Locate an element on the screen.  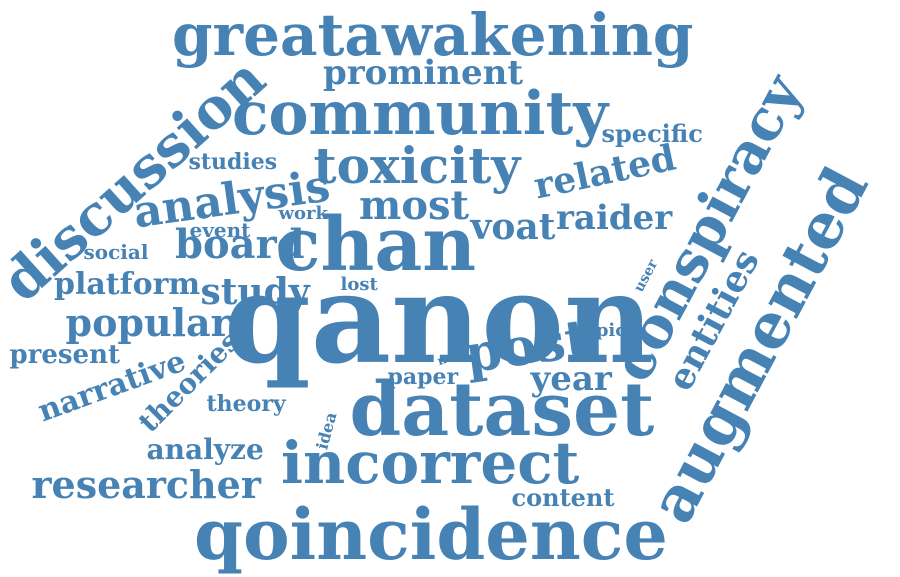
word-platform: platform is located at coordinates (127, 284).